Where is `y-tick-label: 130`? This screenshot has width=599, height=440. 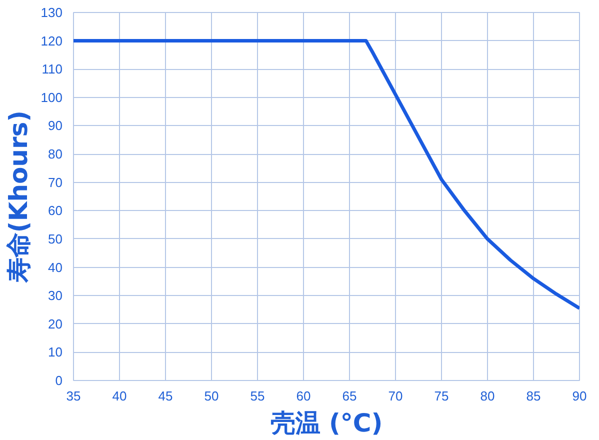 y-tick-label: 130 is located at coordinates (51, 12).